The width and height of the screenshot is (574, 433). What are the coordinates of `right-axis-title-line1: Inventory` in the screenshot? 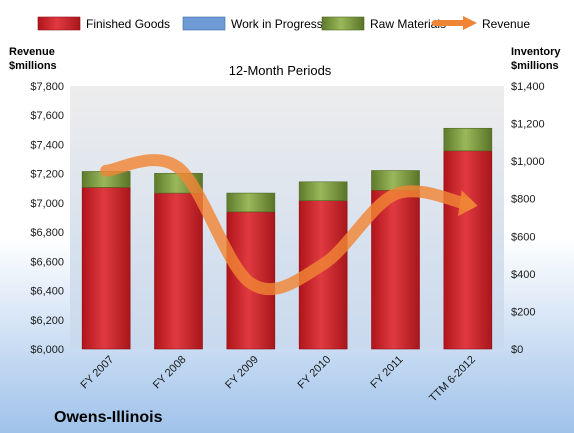 It's located at (536, 52).